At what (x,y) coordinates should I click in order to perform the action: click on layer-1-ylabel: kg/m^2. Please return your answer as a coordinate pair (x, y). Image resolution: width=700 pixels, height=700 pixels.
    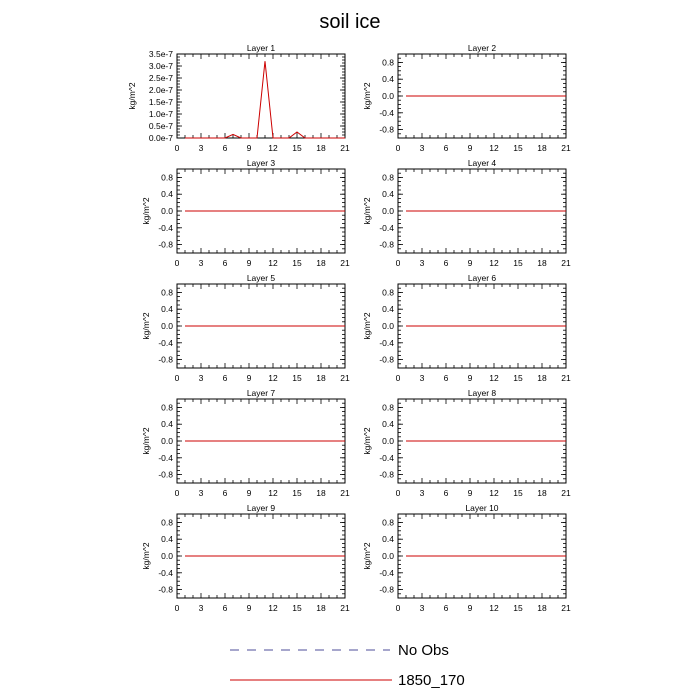
    Looking at the image, I should click on (132, 95).